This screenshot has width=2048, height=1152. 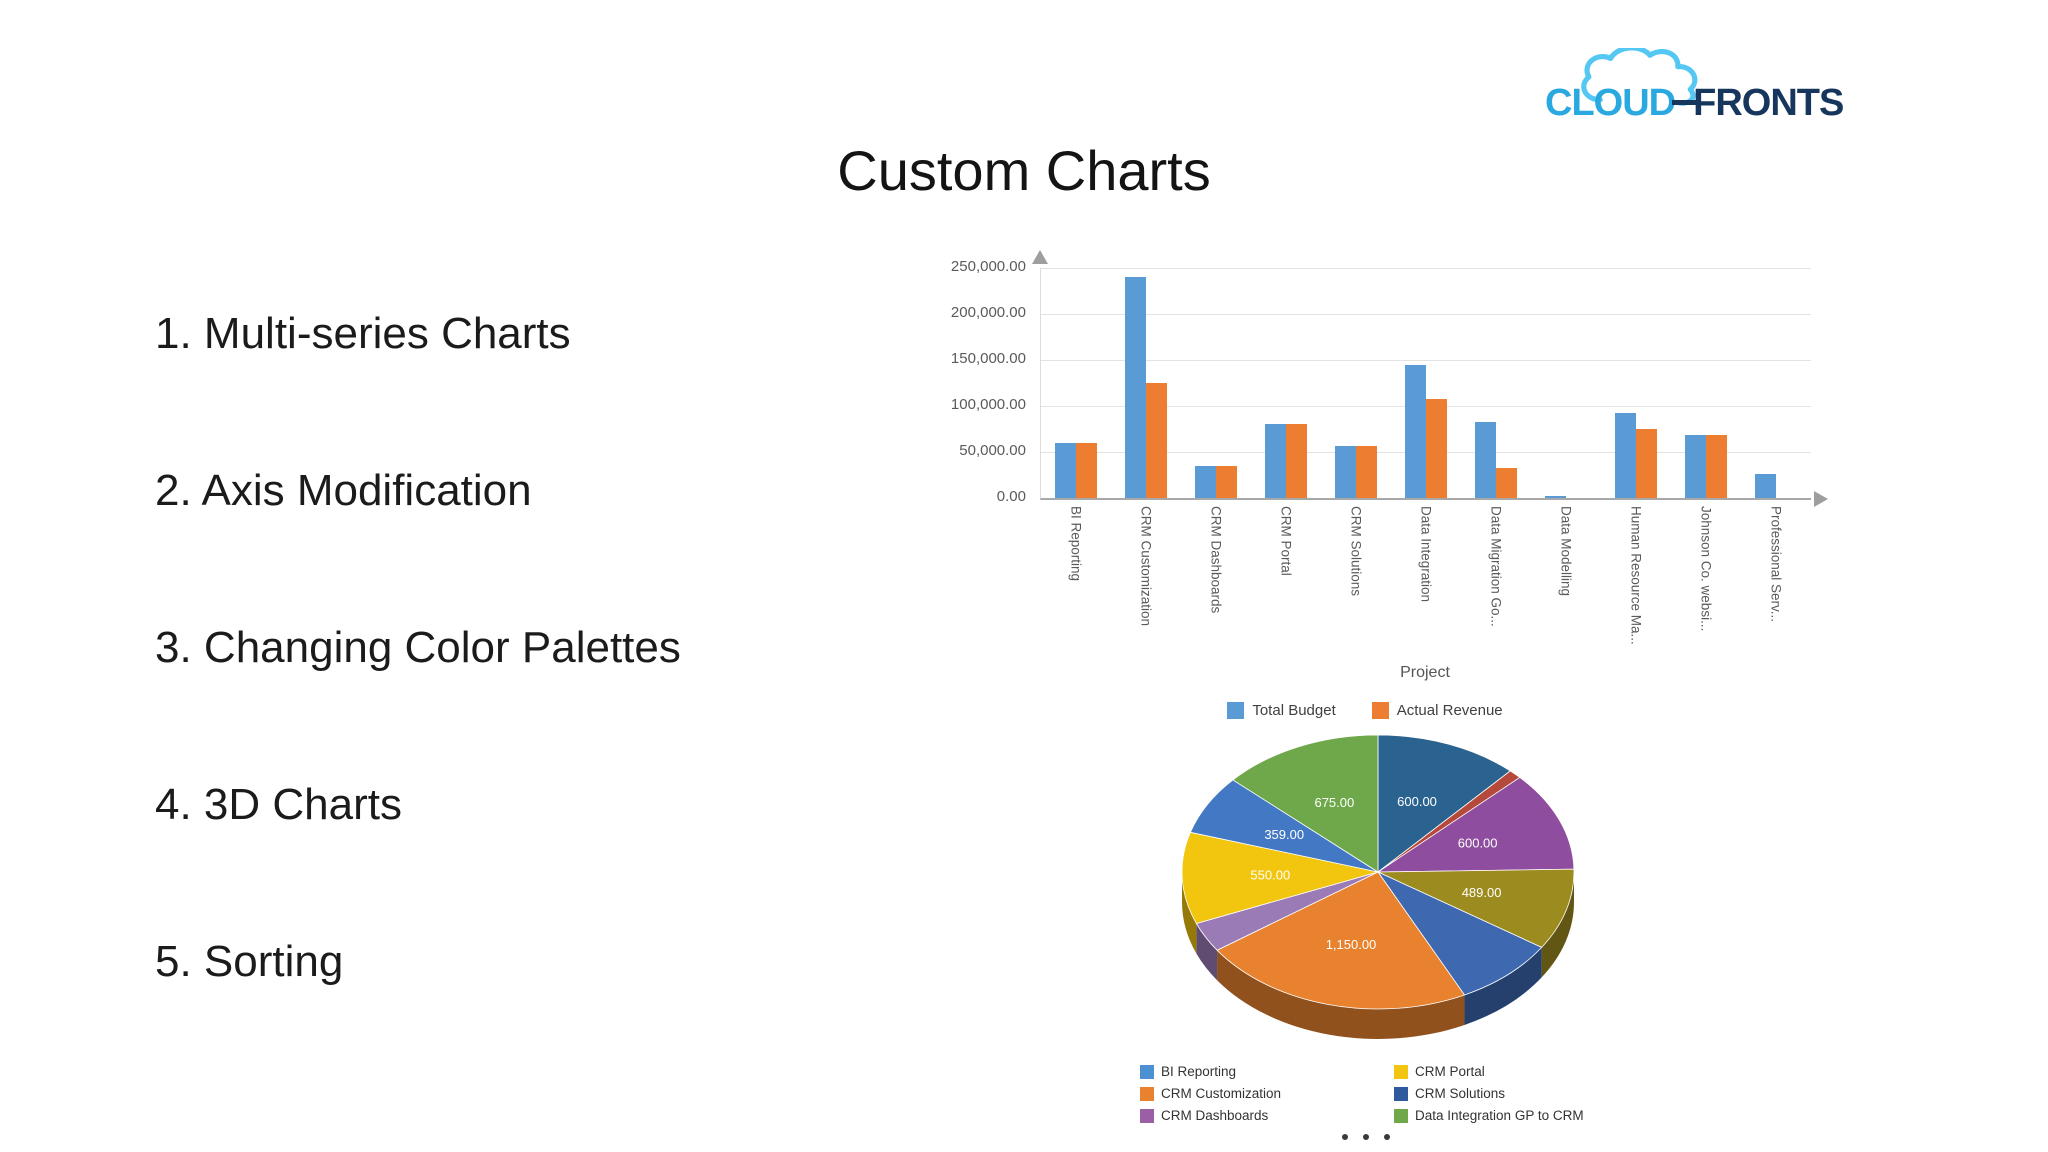 I want to click on y-axis-arrow-icon, so click(x=1040, y=257).